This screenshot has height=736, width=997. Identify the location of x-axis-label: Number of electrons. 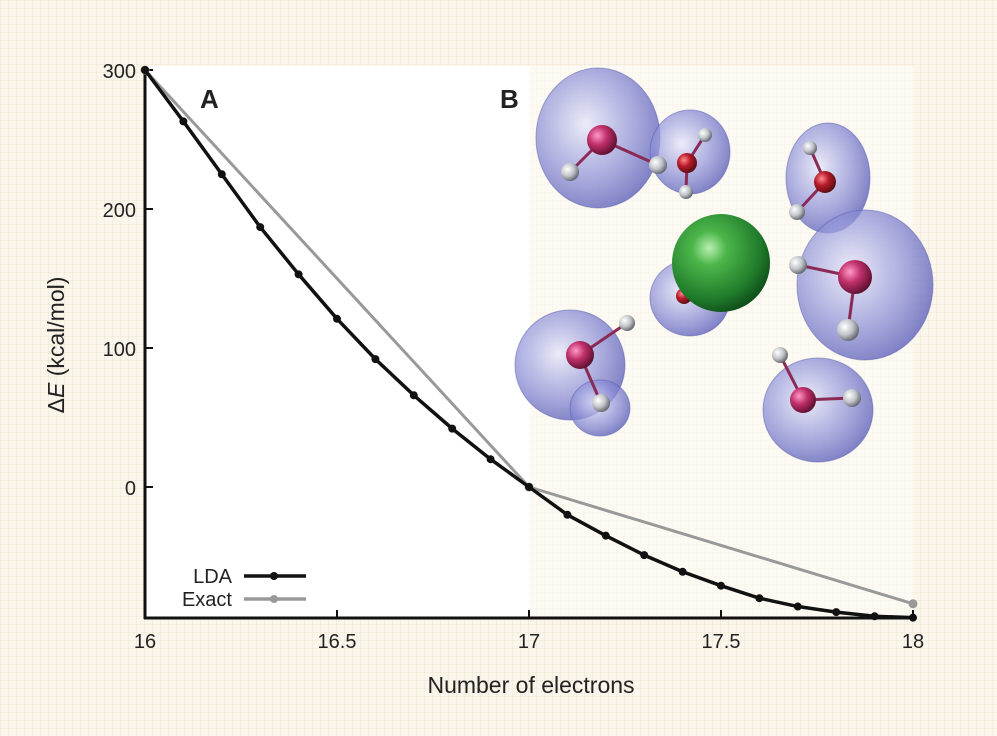
(530, 685).